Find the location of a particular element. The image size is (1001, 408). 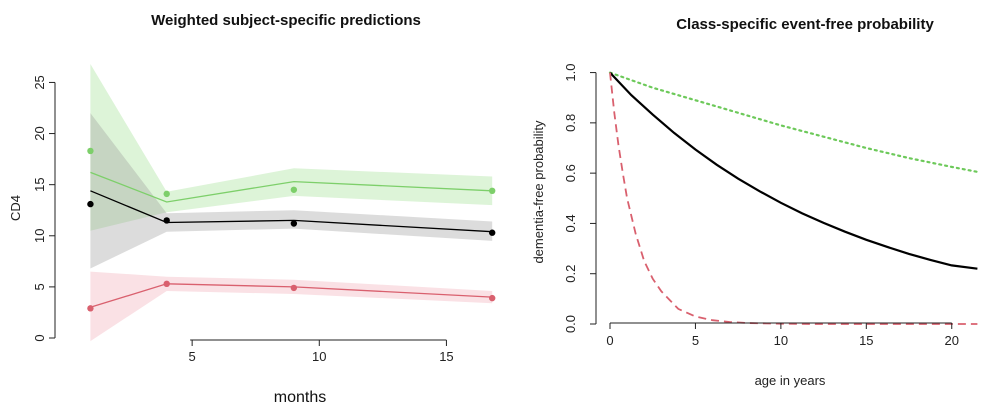

right-x-tick-label: 10 is located at coordinates (781, 340).